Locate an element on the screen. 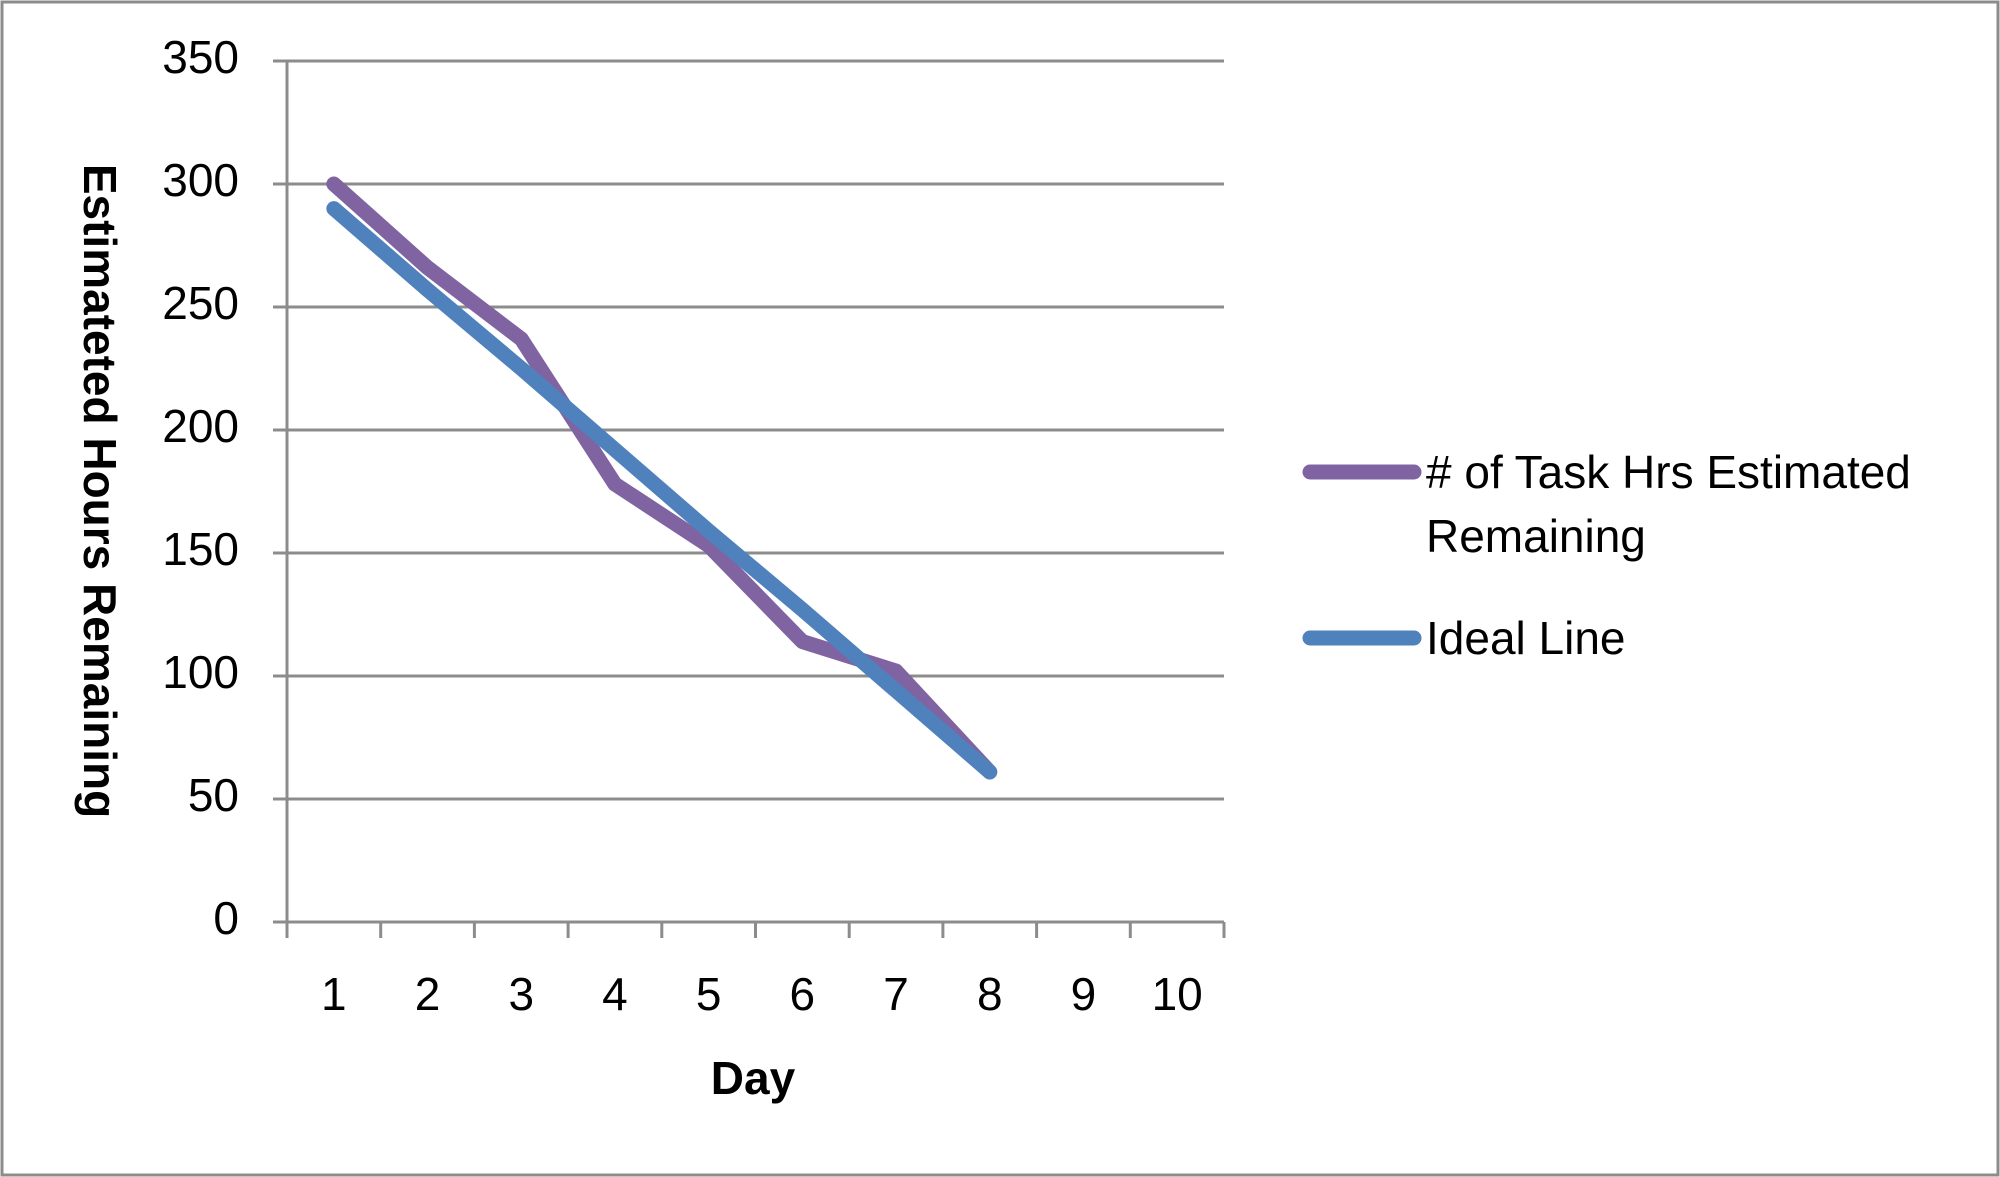 Image resolution: width=2000 pixels, height=1177 pixels. x-tick-label: 4 is located at coordinates (615, 994).